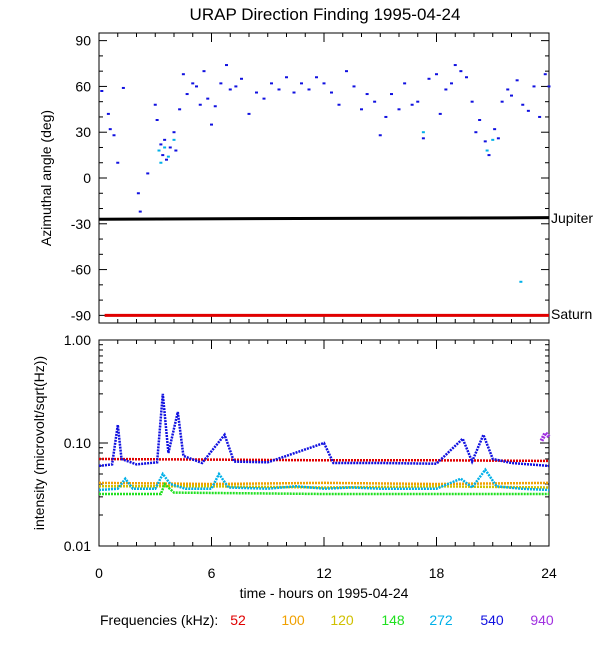 This screenshot has height=650, width=600. What do you see at coordinates (437, 573) in the screenshot?
I see `x-tick-label: 18` at bounding box center [437, 573].